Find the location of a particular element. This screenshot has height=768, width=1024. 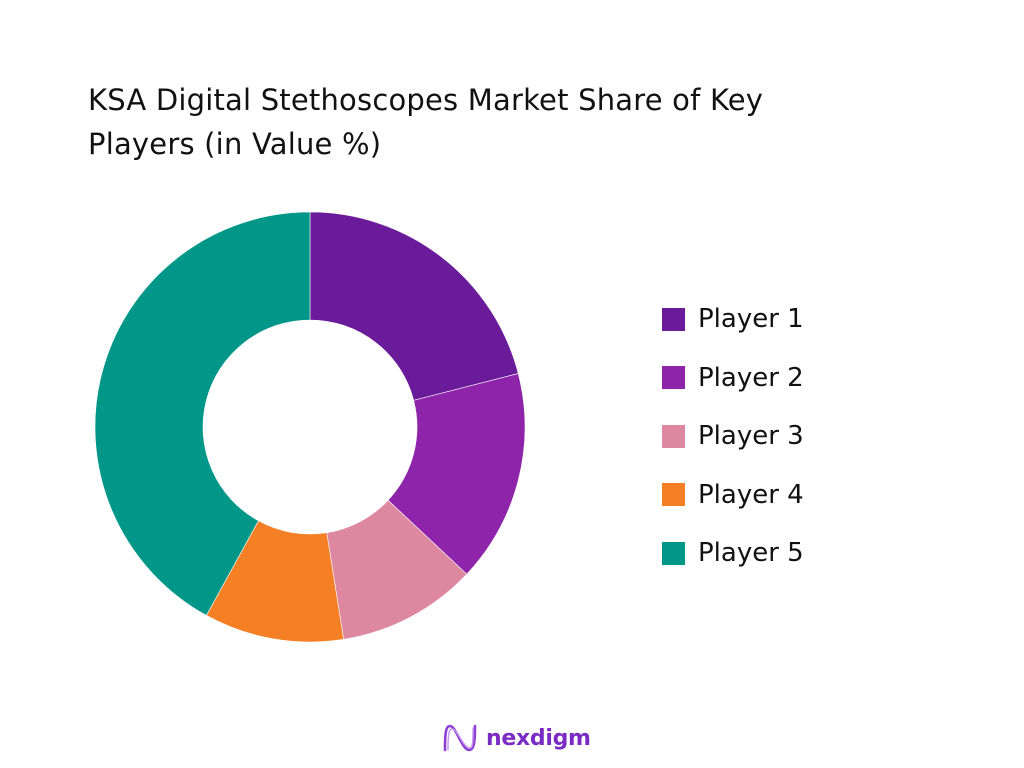

legend-item-player-5: Player 5 is located at coordinates (733, 553).